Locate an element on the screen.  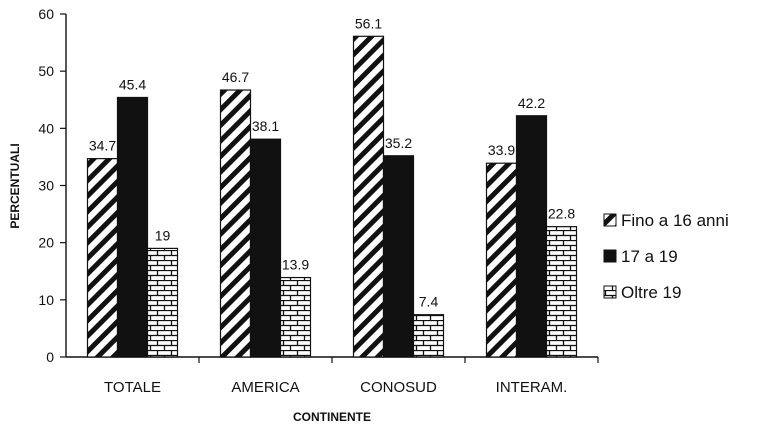
legend-swatch-fino-a-16-anni is located at coordinates (610, 220).